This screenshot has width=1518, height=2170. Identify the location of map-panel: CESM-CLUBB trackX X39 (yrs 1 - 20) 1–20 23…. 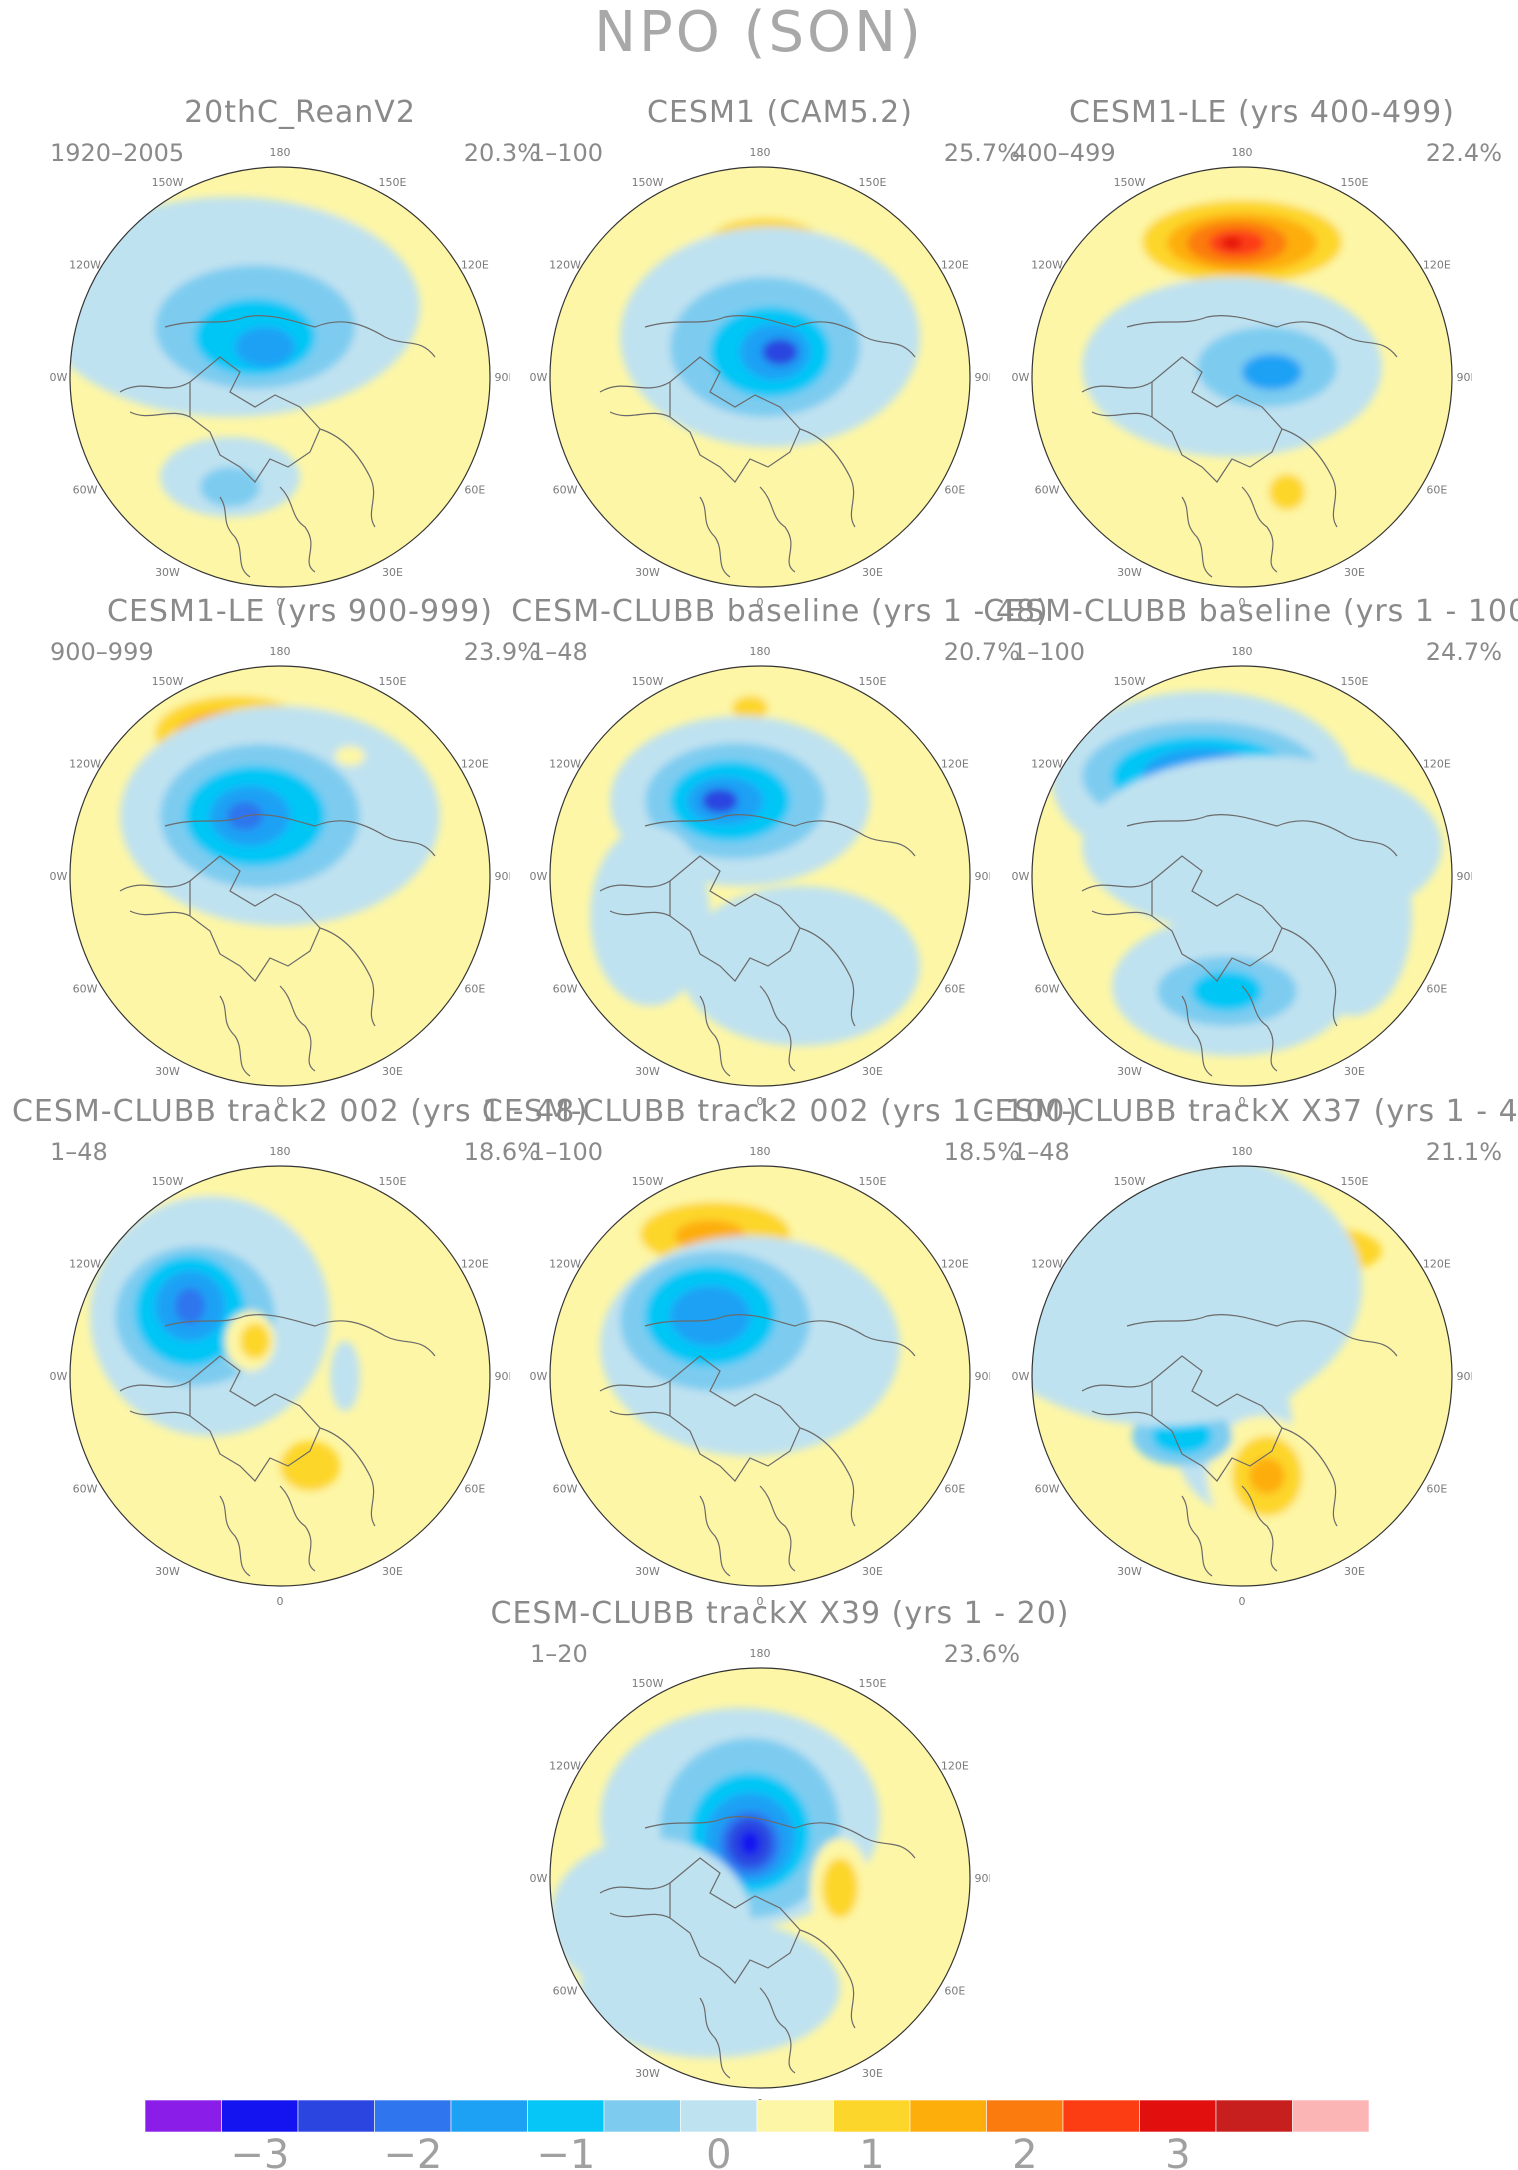
(780, 1852).